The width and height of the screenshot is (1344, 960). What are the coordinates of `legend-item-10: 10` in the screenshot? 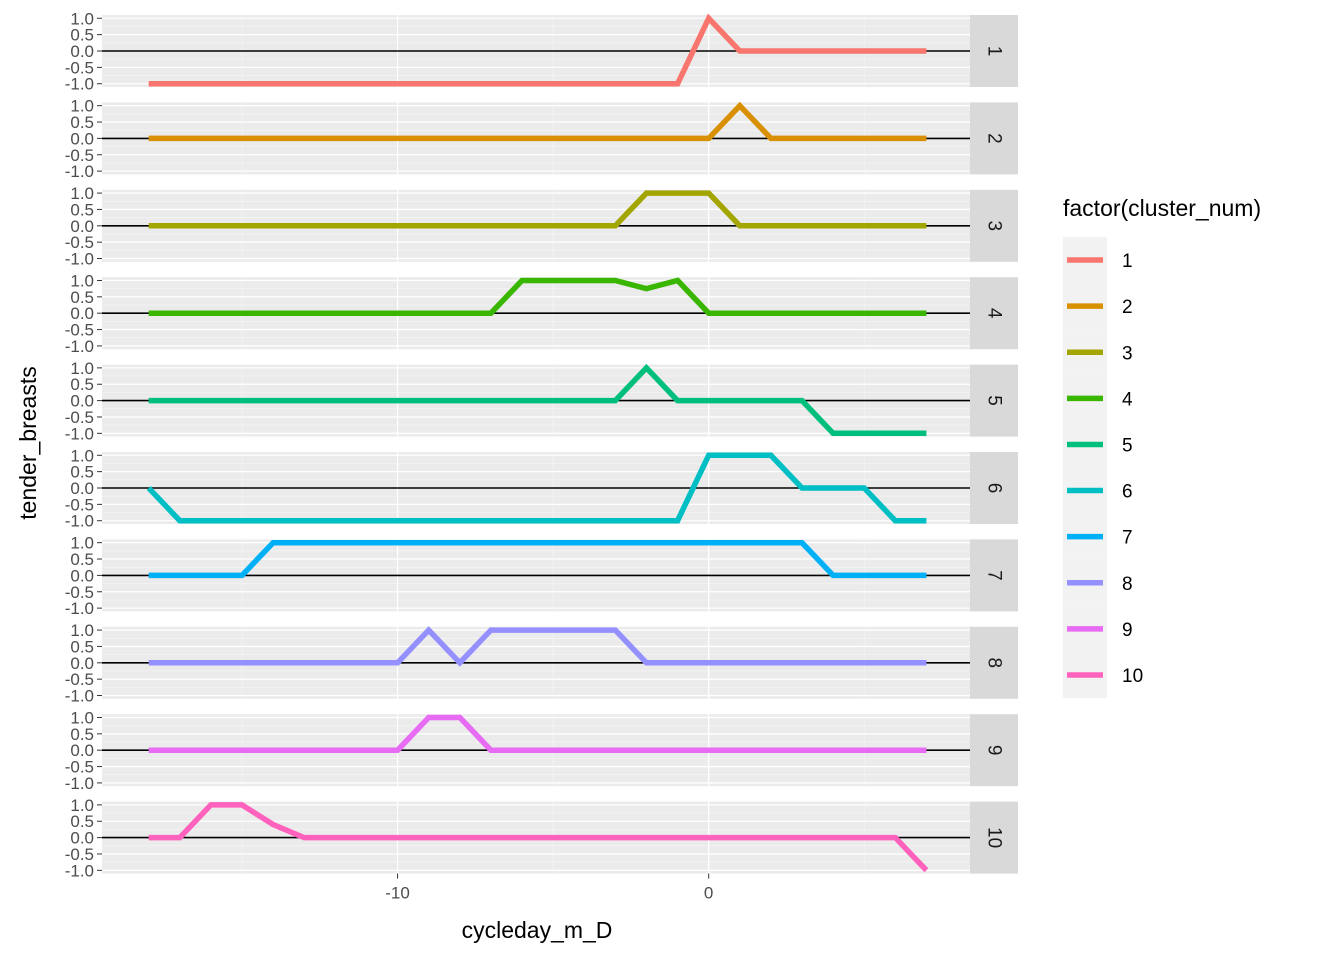 It's located at (1103, 674).